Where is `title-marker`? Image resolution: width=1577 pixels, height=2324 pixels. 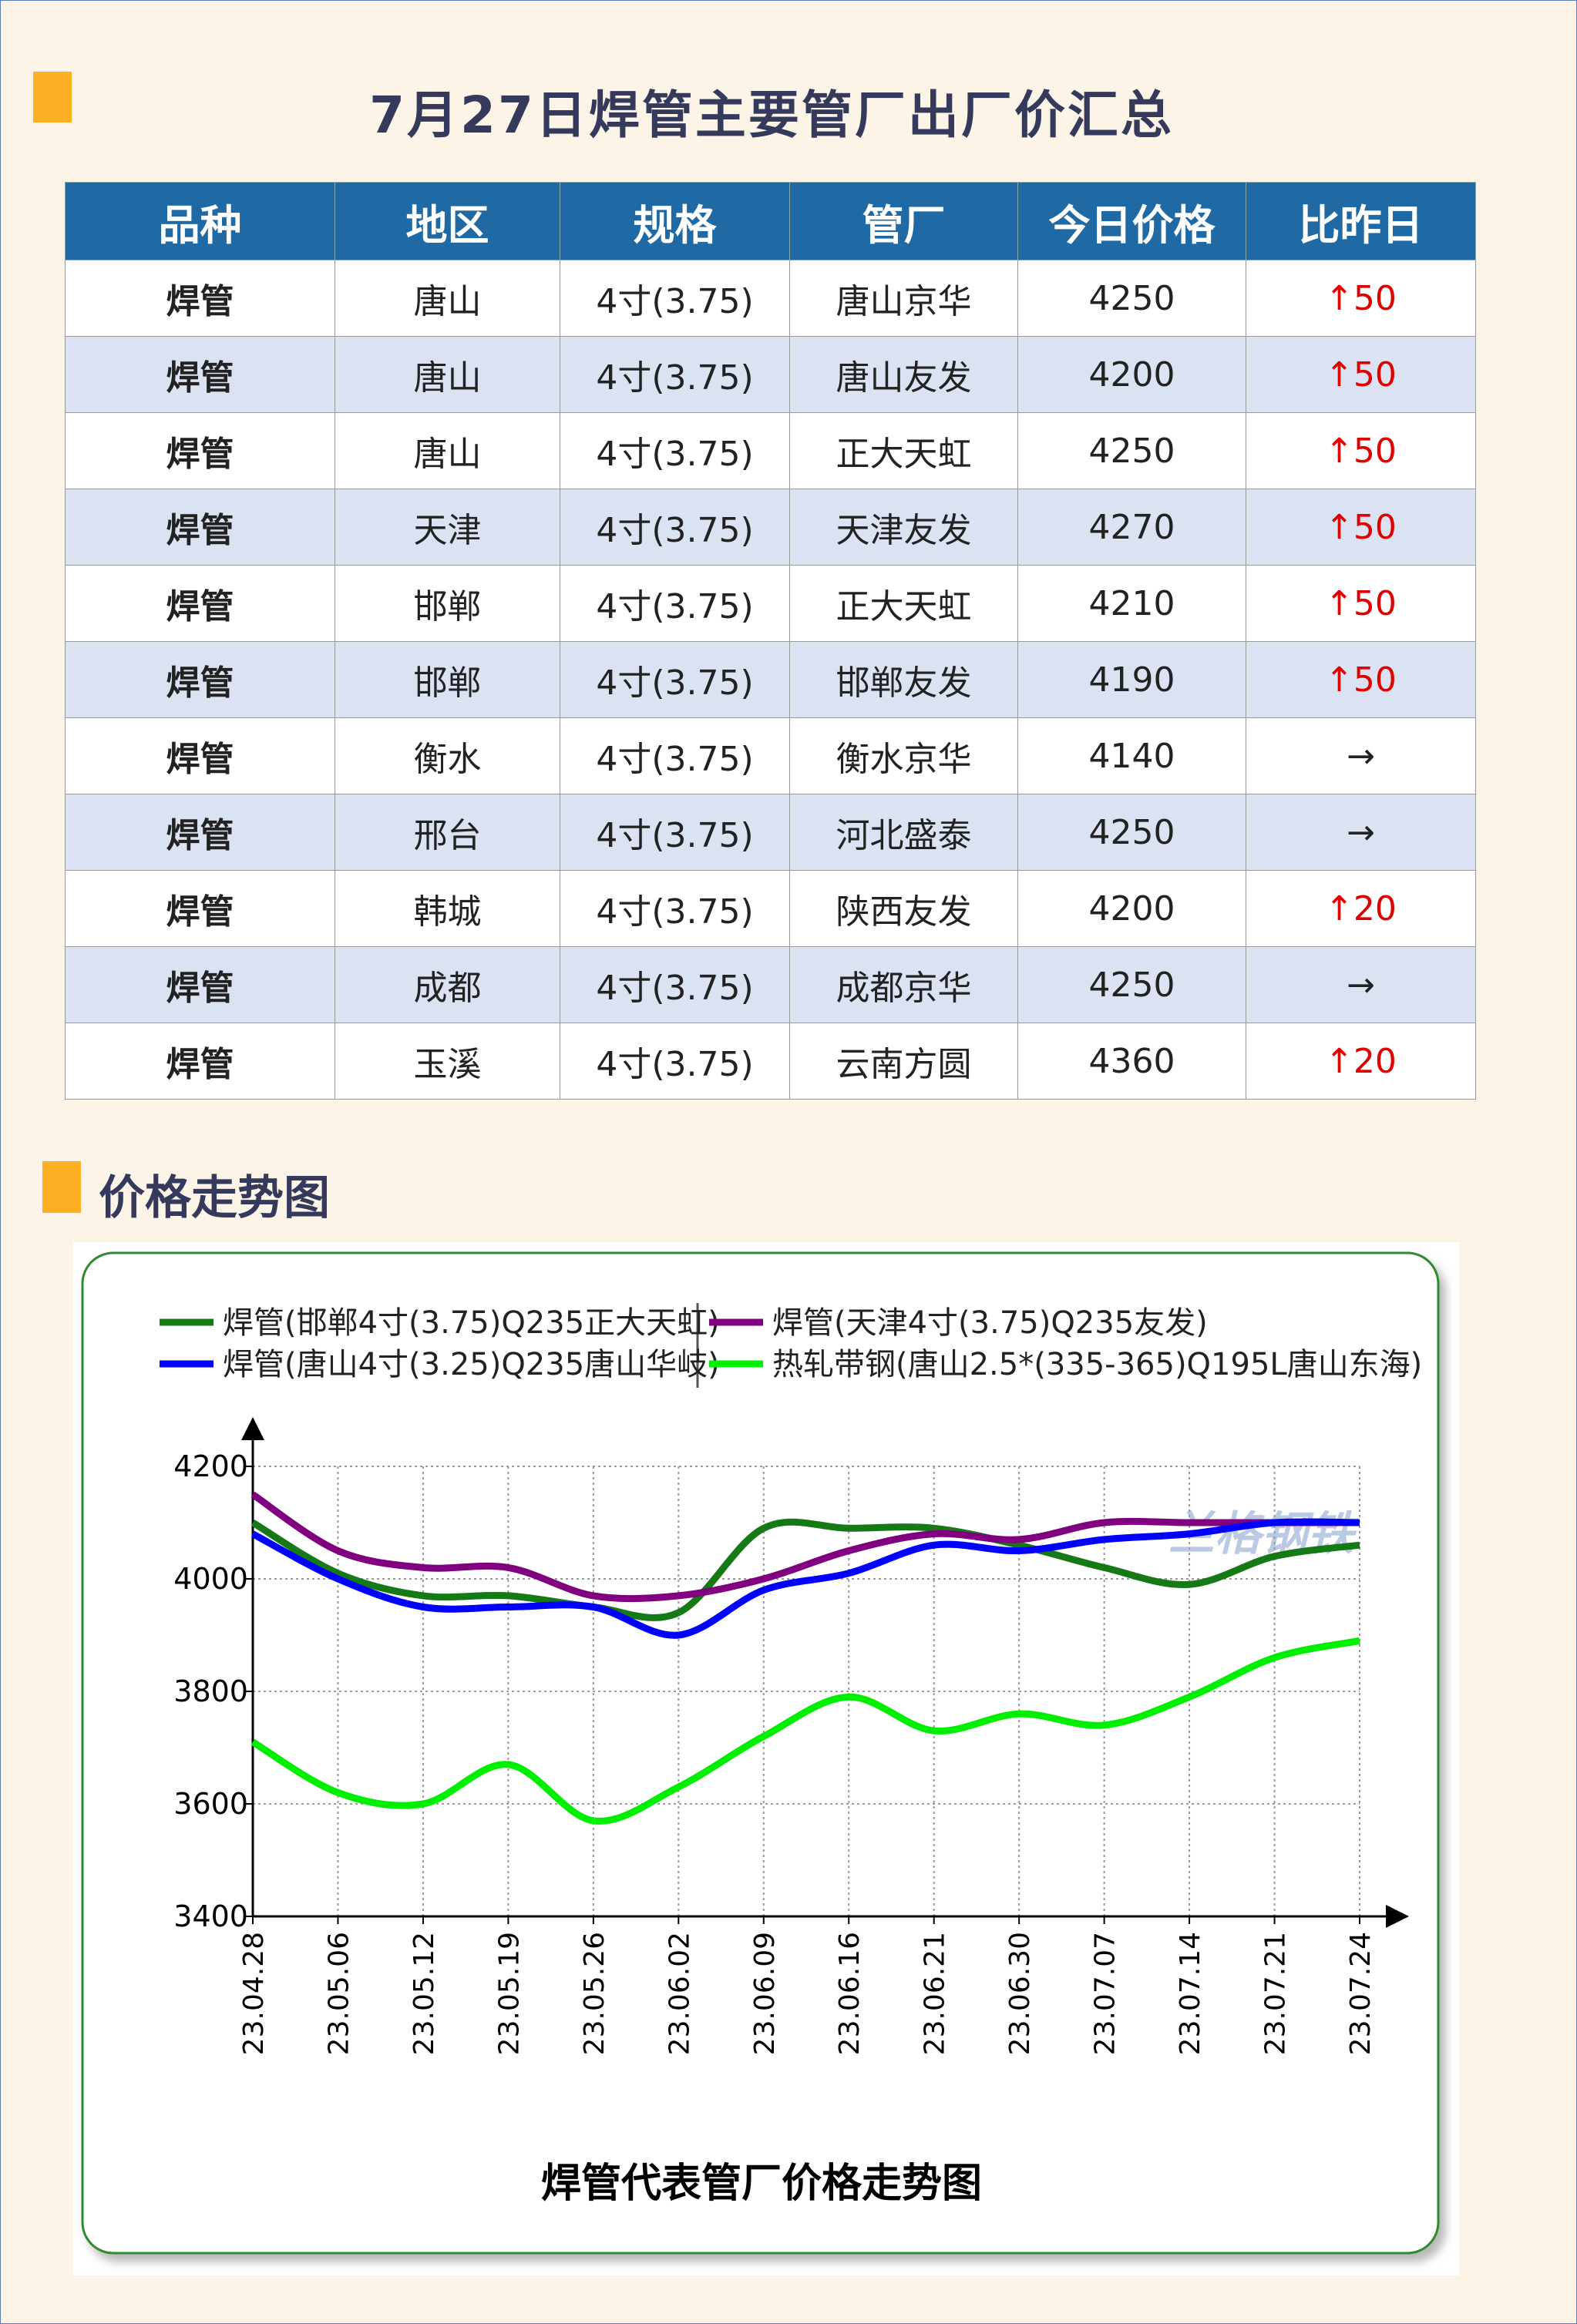 title-marker is located at coordinates (52, 97).